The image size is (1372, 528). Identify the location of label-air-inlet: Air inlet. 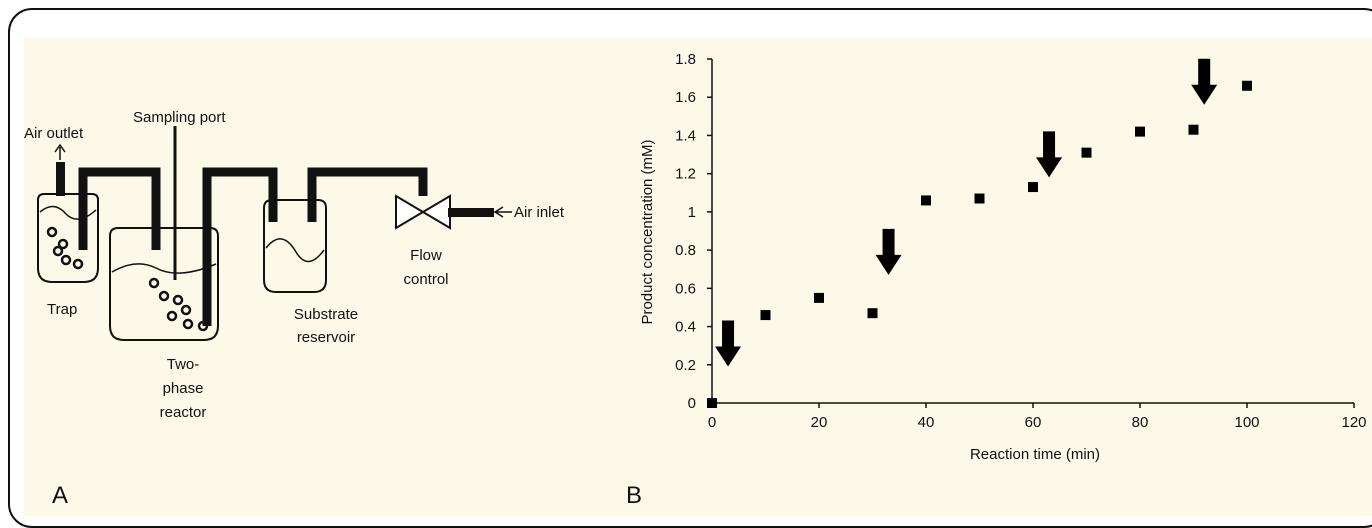
(539, 212).